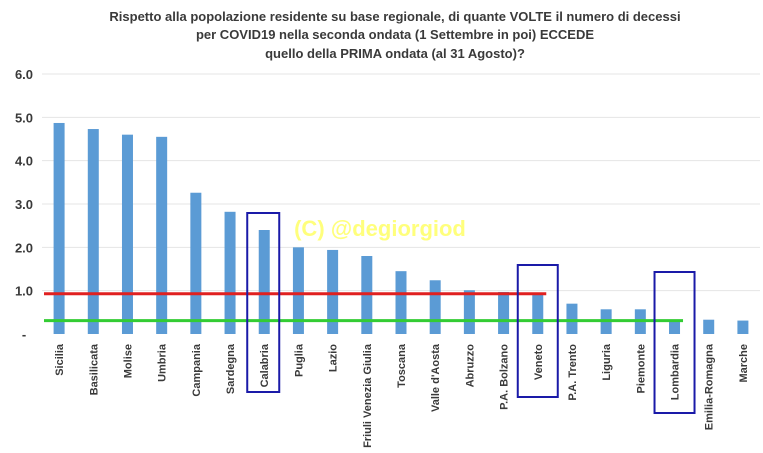 The width and height of the screenshot is (763, 453). I want to click on y-tick-label: -, so click(24, 334).